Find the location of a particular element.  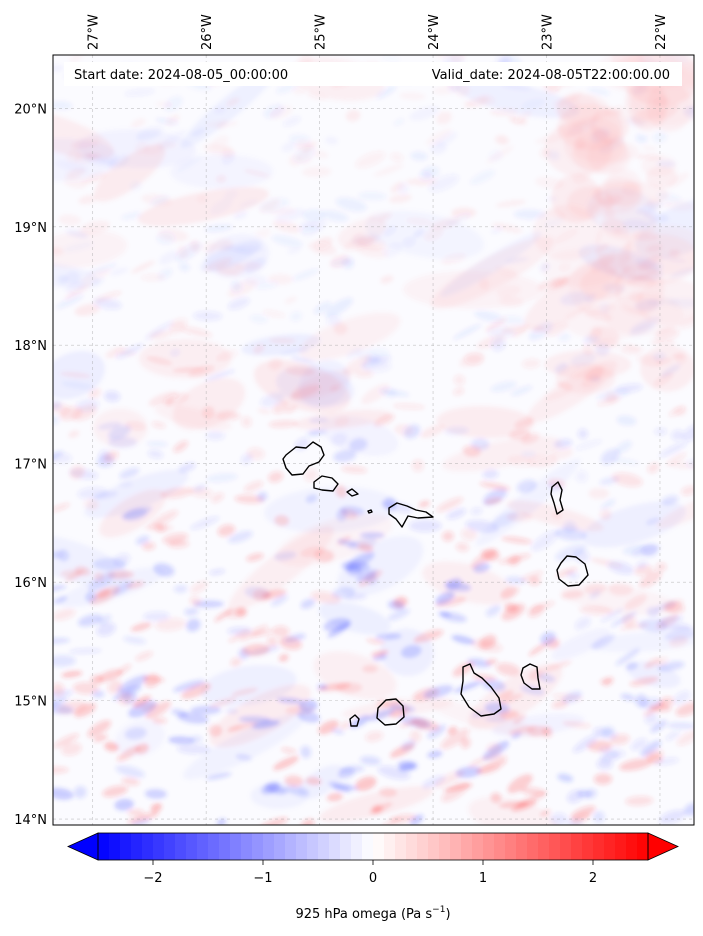

island-boa-vista is located at coordinates (572, 571).